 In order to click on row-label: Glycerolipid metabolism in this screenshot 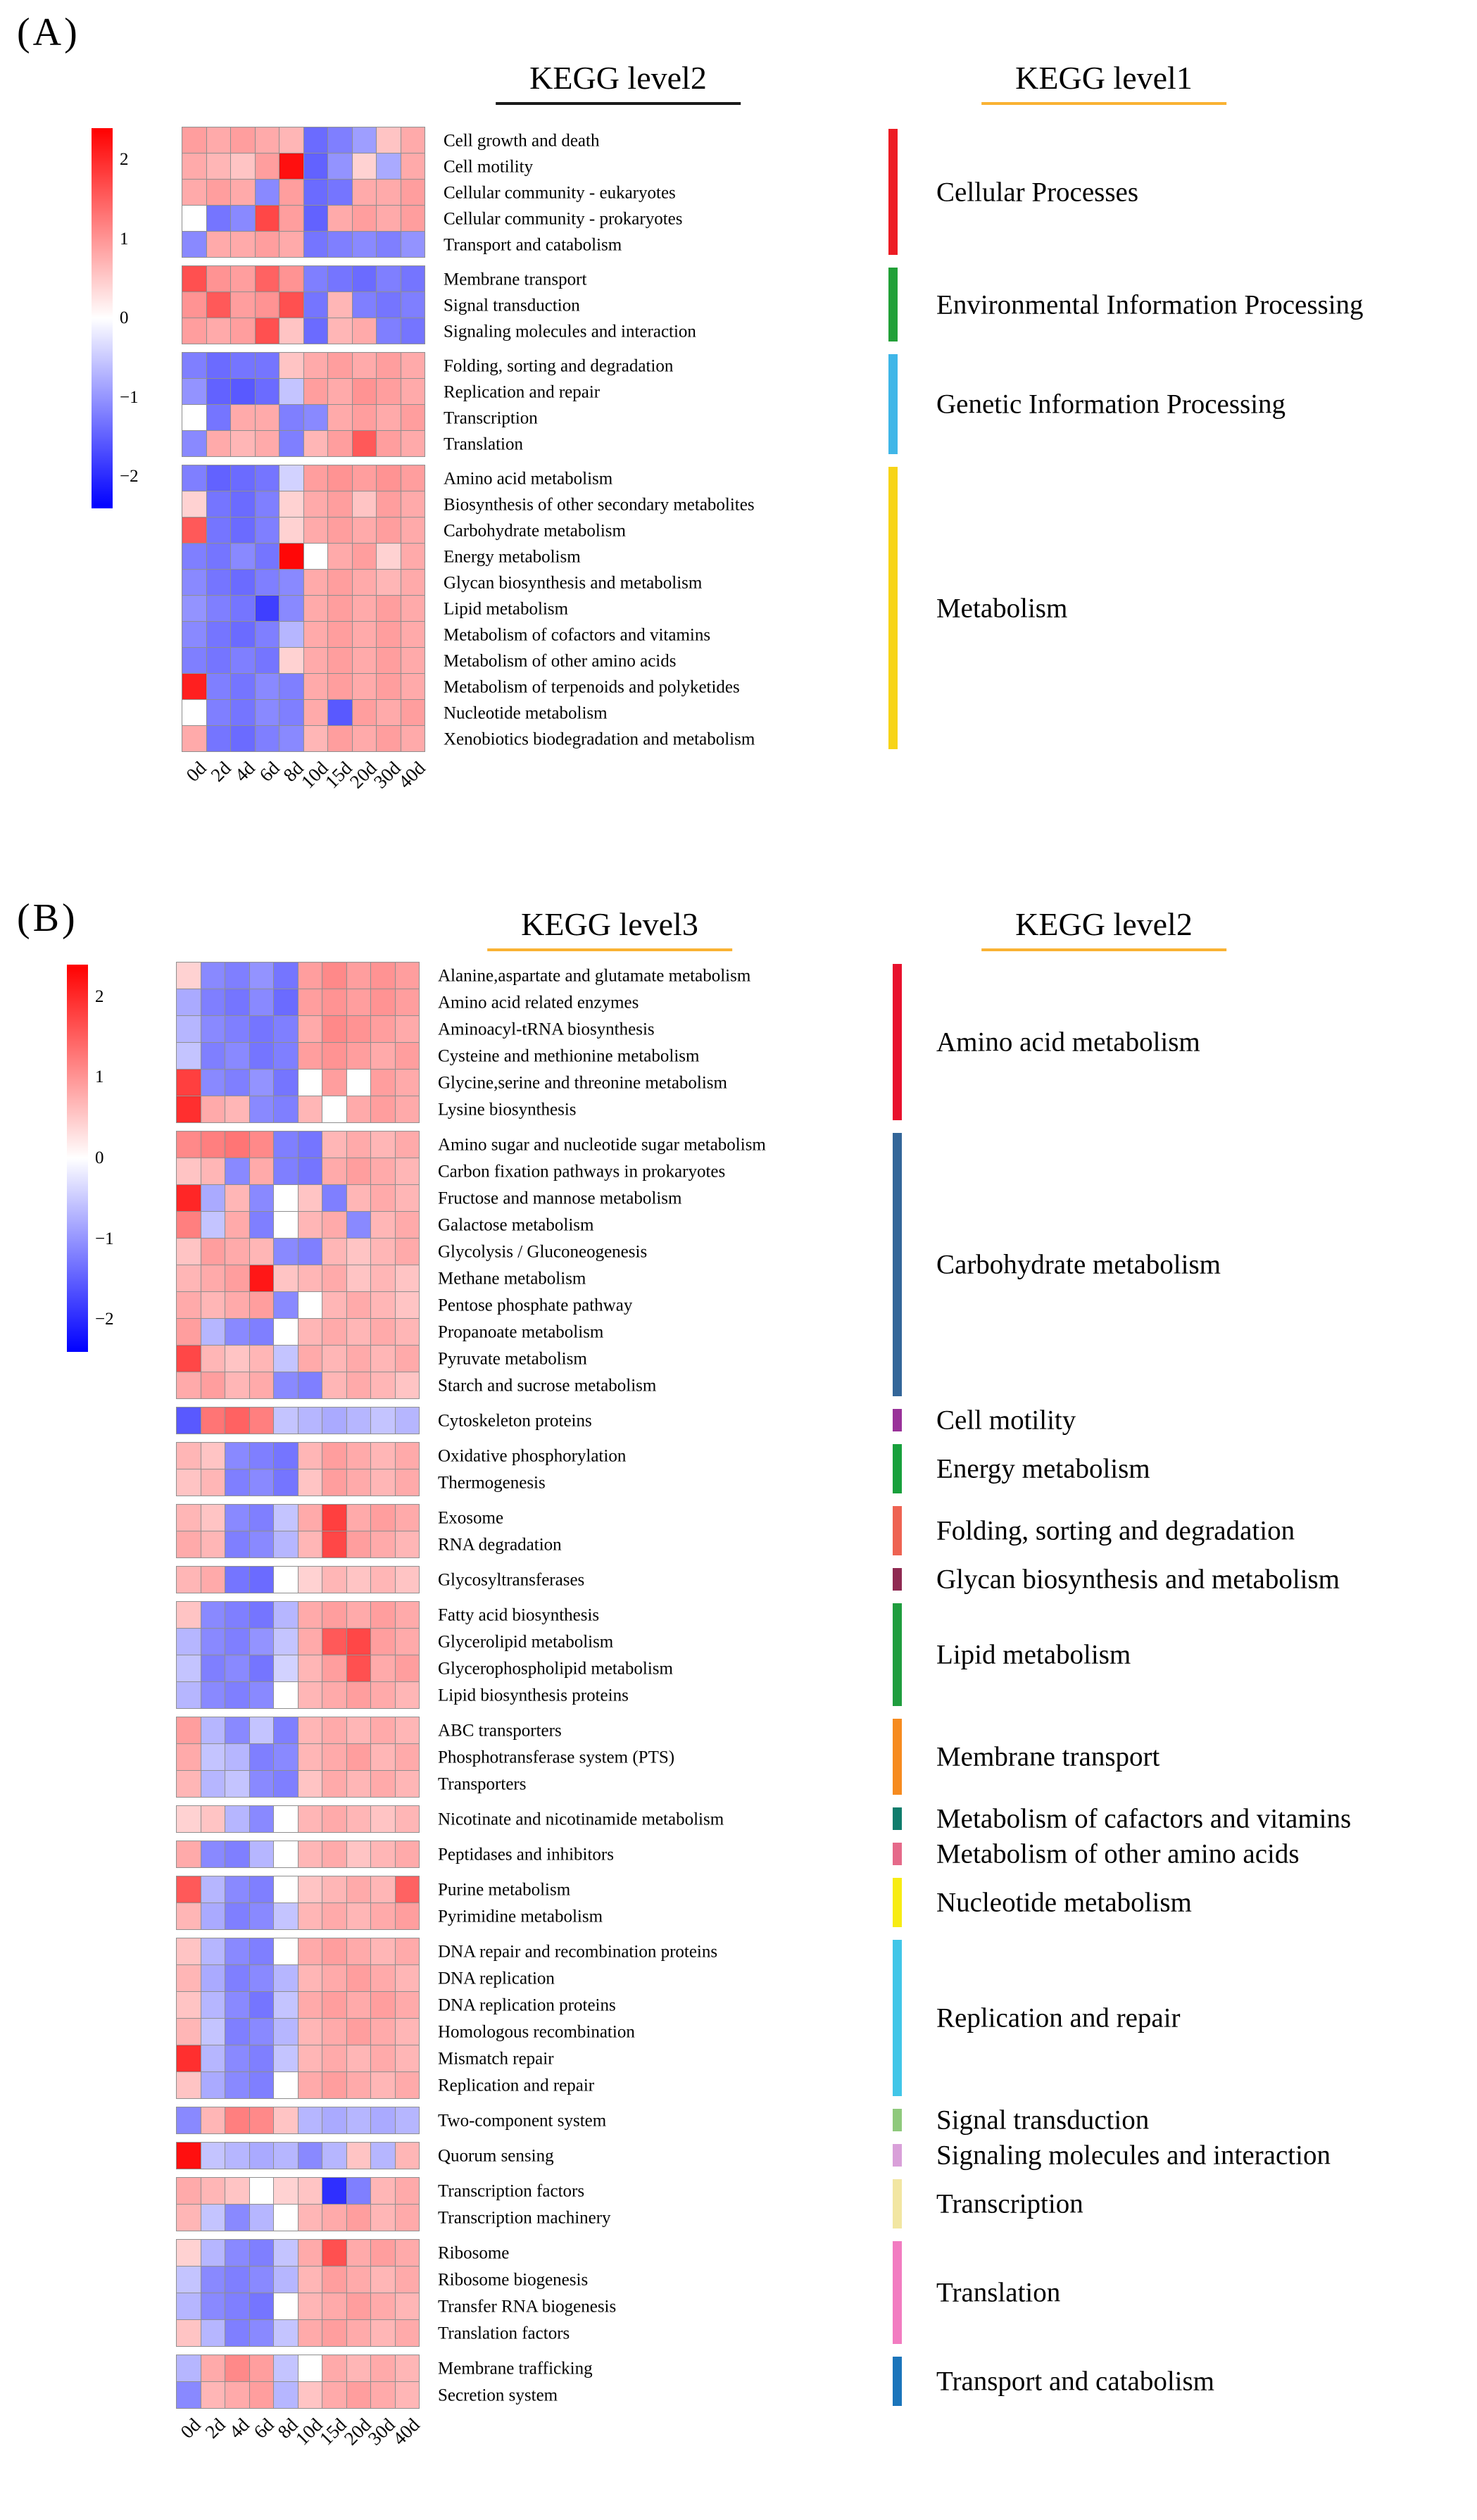, I will do `click(526, 1642)`.